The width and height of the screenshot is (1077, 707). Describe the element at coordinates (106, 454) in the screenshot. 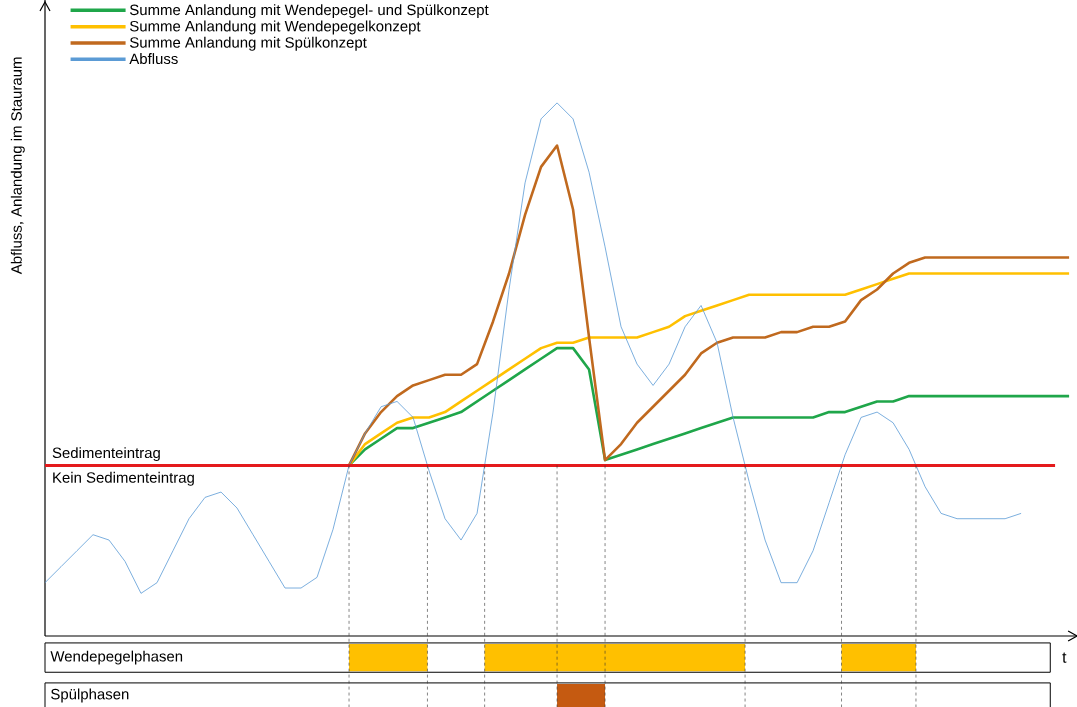

I see `ref-line-label: Sedimenteintrag` at that location.